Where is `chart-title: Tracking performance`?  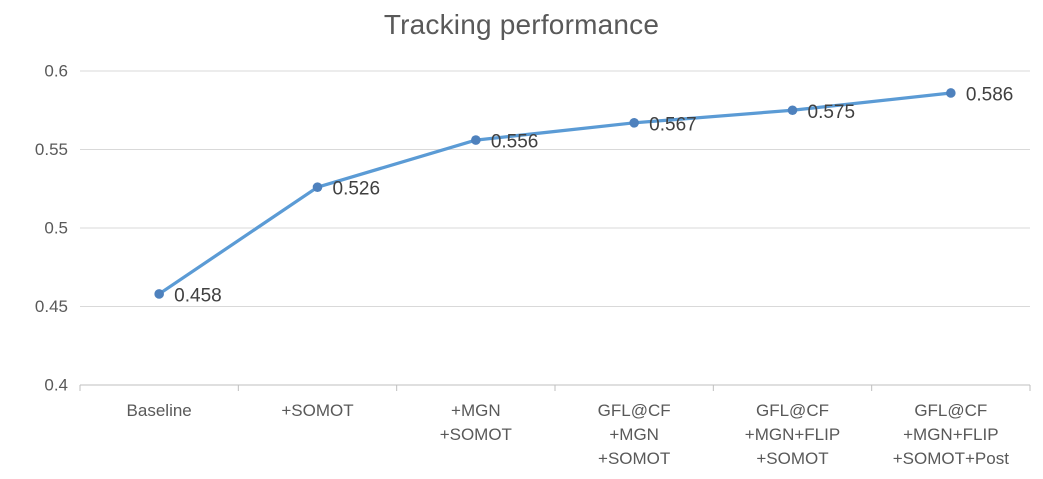 chart-title: Tracking performance is located at coordinates (521, 24).